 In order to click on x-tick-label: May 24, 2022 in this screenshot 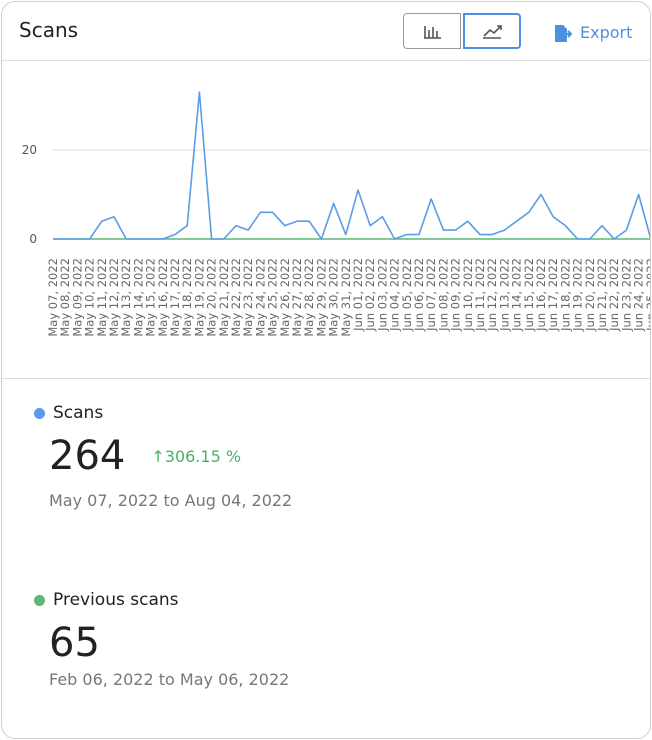, I will do `click(260, 297)`.